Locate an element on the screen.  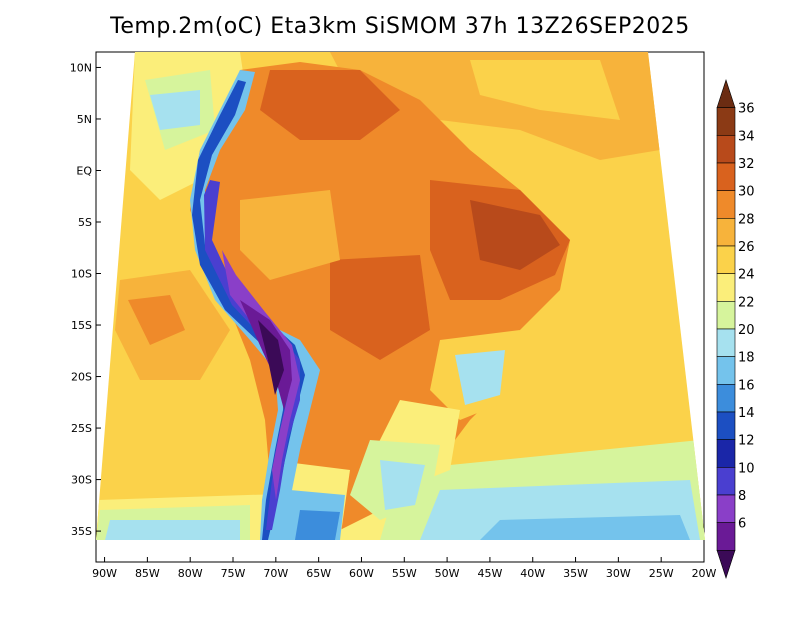
colorbar-label: 10 is located at coordinates (746, 468).